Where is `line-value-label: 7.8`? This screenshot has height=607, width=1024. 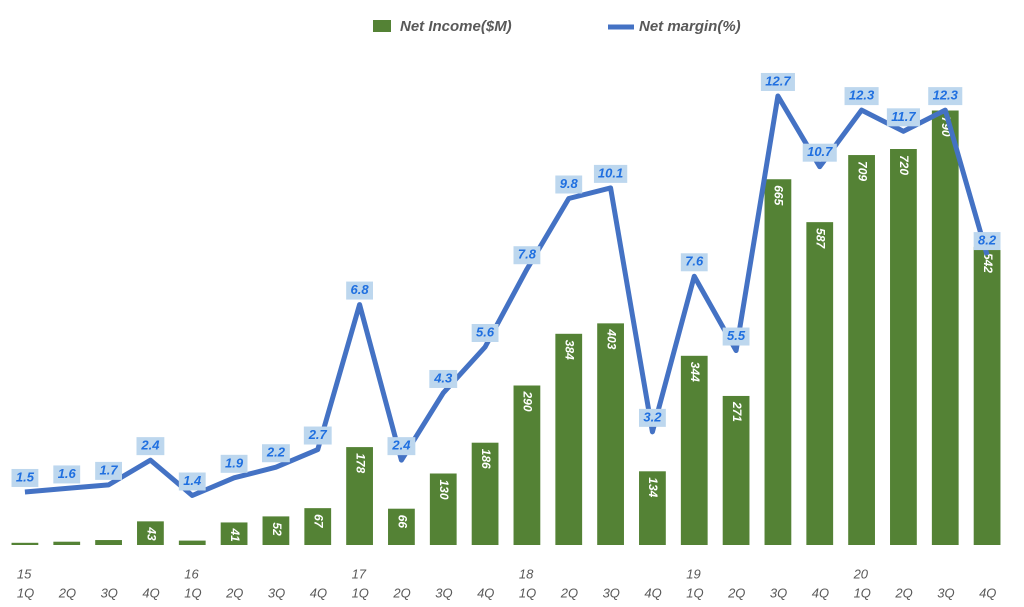 line-value-label: 7.8 is located at coordinates (527, 254).